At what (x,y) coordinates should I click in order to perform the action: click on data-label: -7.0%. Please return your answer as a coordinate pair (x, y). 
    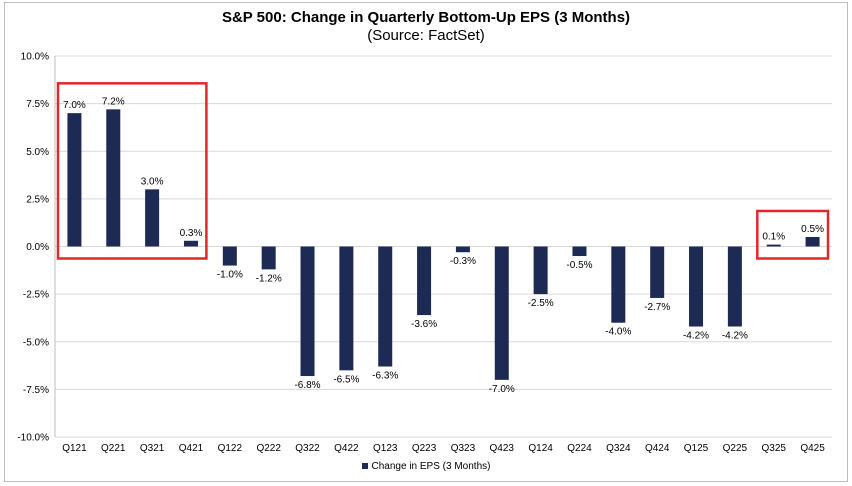
    Looking at the image, I should click on (502, 389).